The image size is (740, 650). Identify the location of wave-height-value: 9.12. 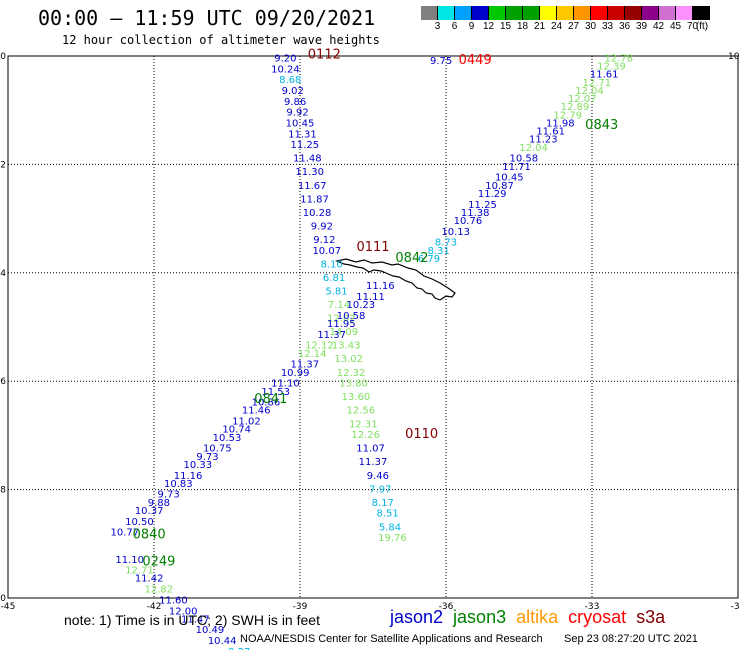
(324, 240).